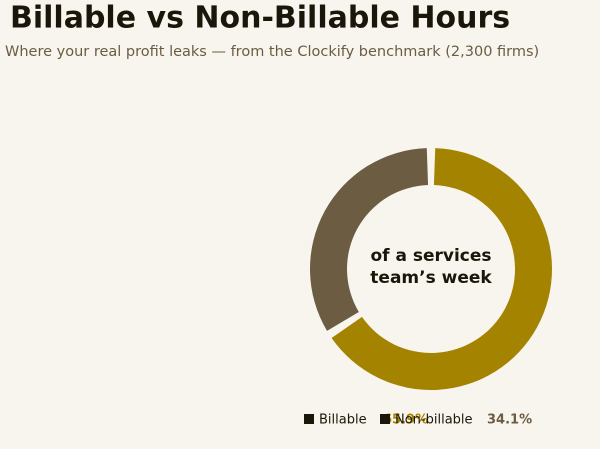 This screenshot has height=449, width=600. Describe the element at coordinates (430, 256) in the screenshot. I see `center-label: of a services` at that location.